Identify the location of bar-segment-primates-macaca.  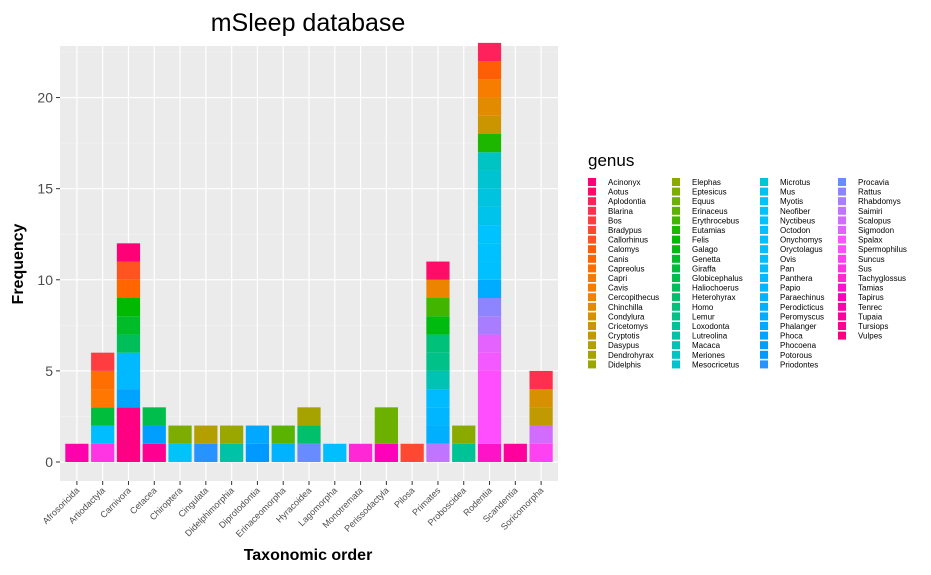
(438, 380).